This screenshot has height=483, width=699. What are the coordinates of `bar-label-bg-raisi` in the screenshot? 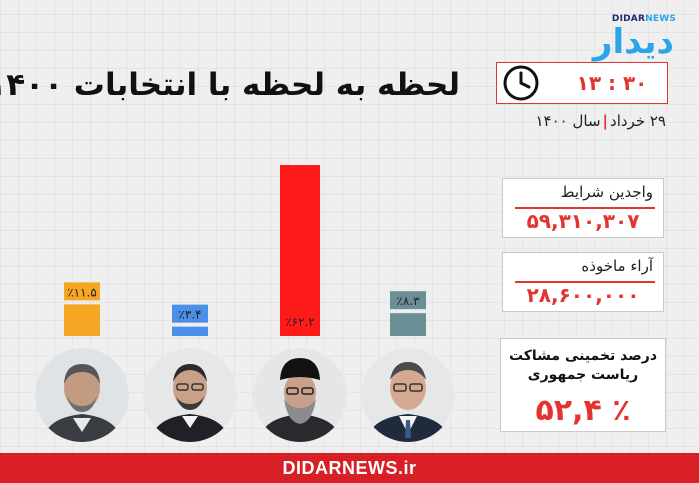 It's located at (300, 321).